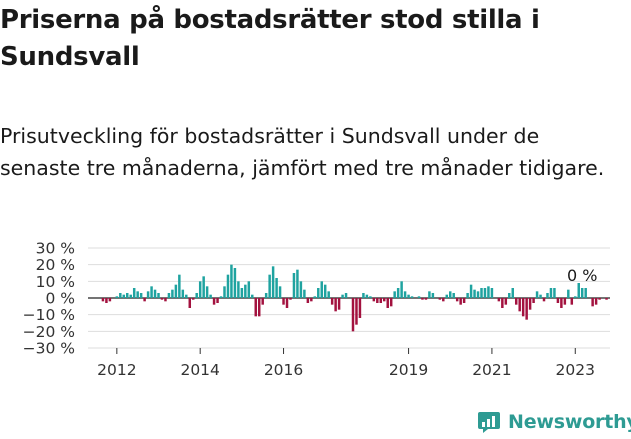 This screenshot has height=439, width=631. What do you see at coordinates (60, 299) in the screenshot?
I see `y-tick-label: 0 %` at bounding box center [60, 299].